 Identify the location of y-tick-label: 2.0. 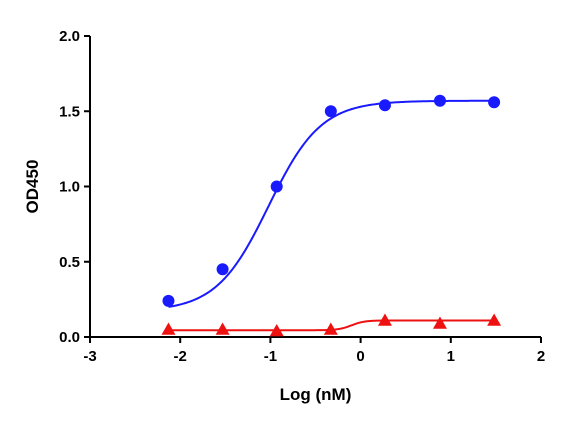
(69, 36).